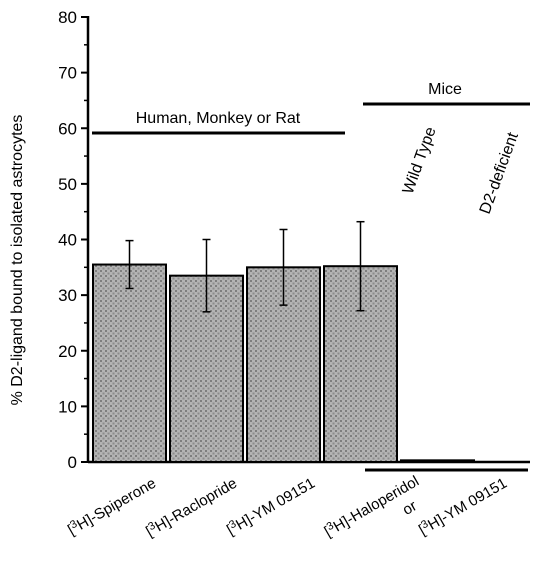  What do you see at coordinates (420, 161) in the screenshot?
I see `wild-type-label: Wild Type` at bounding box center [420, 161].